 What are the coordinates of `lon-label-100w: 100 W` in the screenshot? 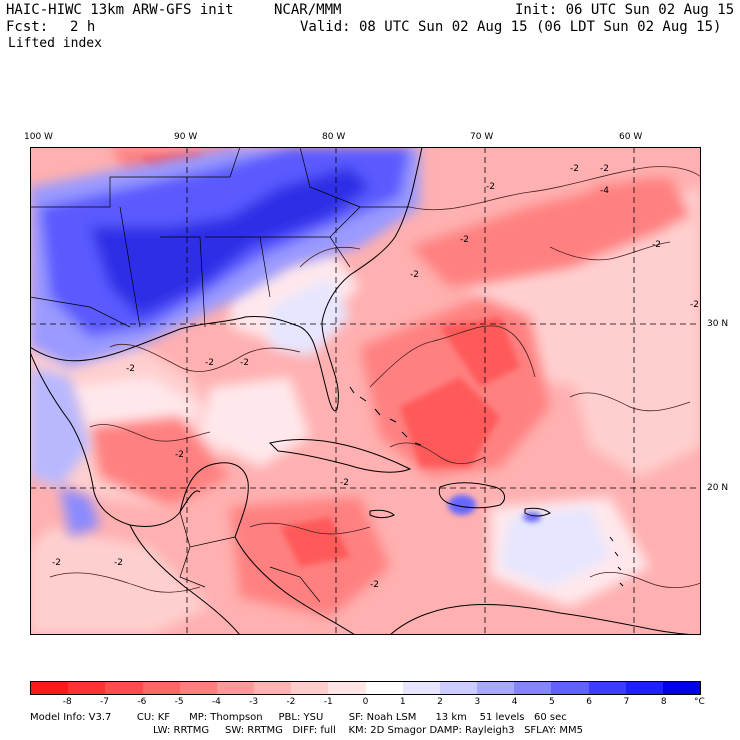 It's located at (38, 137).